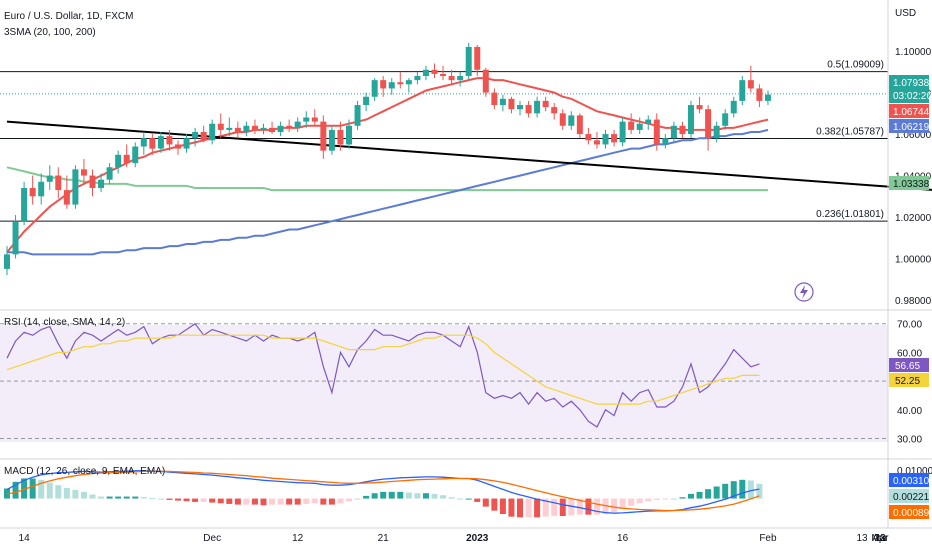 Image resolution: width=932 pixels, height=550 pixels. What do you see at coordinates (913, 135) in the screenshot?
I see `price-tick-2: 1.06000` at bounding box center [913, 135].